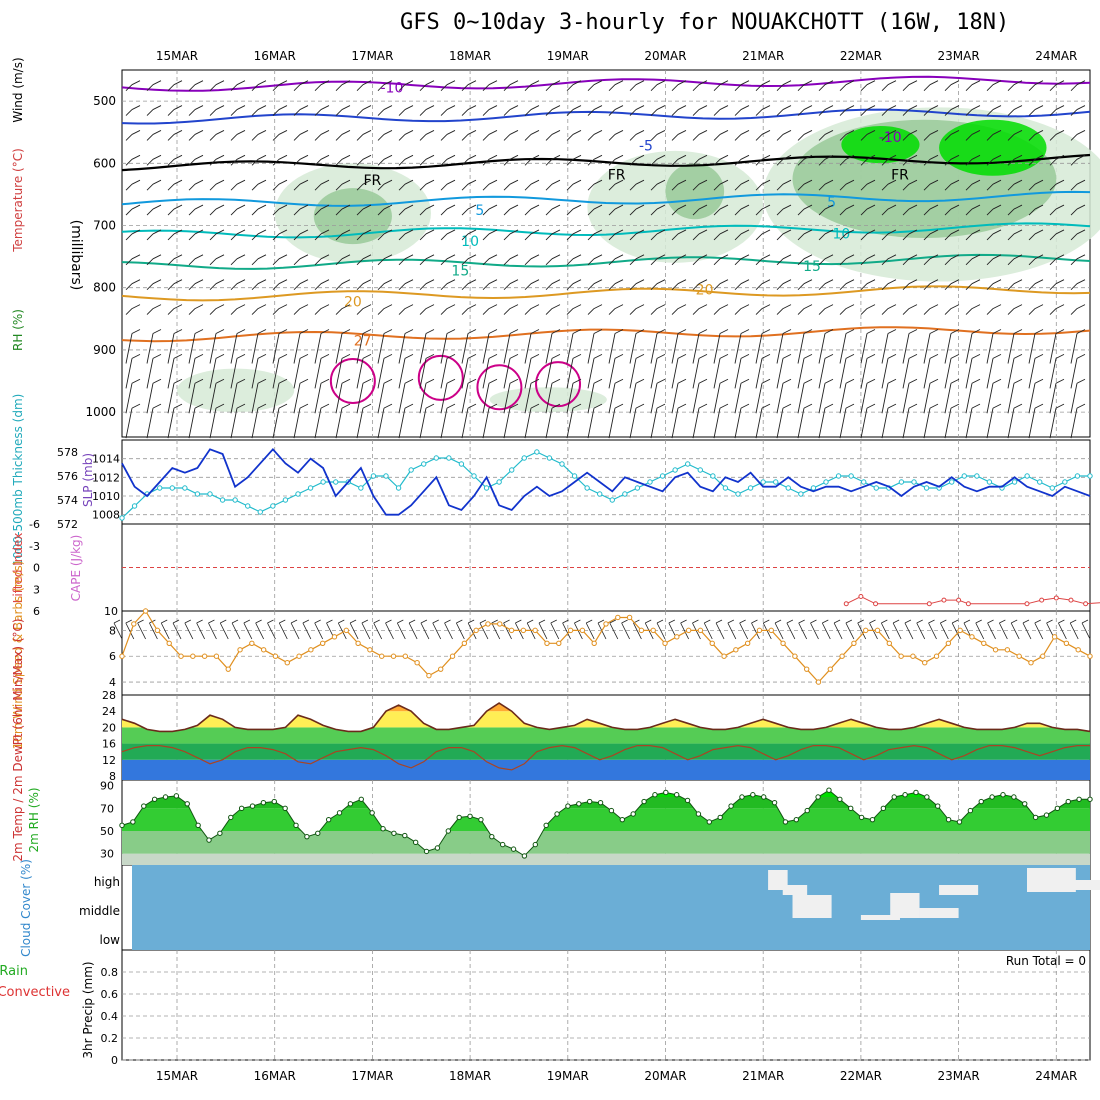 The image size is (1100, 1100). What do you see at coordinates (18, 330) in the screenshot?
I see `ylabel-rh: RH (%)` at bounding box center [18, 330].